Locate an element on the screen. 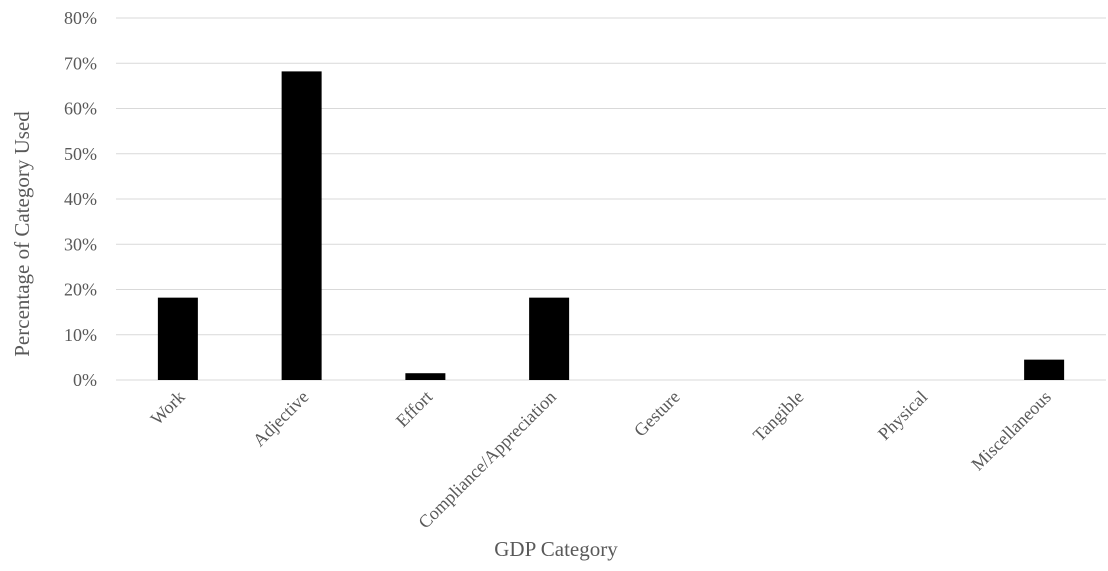  y-tick-label: 50% is located at coordinates (80, 154).